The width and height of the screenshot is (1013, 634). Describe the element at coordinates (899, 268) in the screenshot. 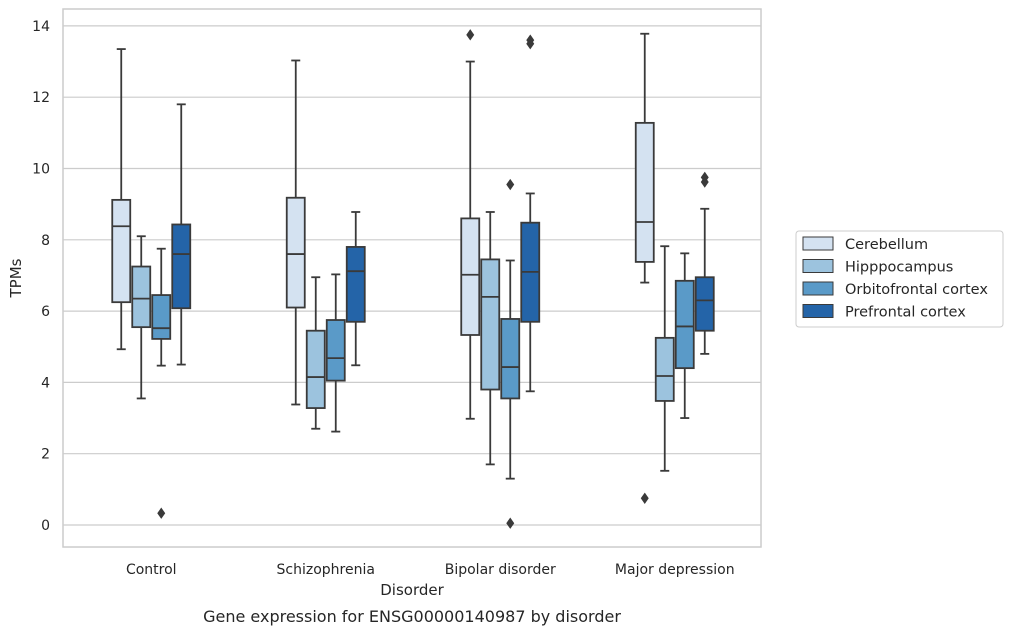

I see `legend-label: Hipppocampus` at that location.